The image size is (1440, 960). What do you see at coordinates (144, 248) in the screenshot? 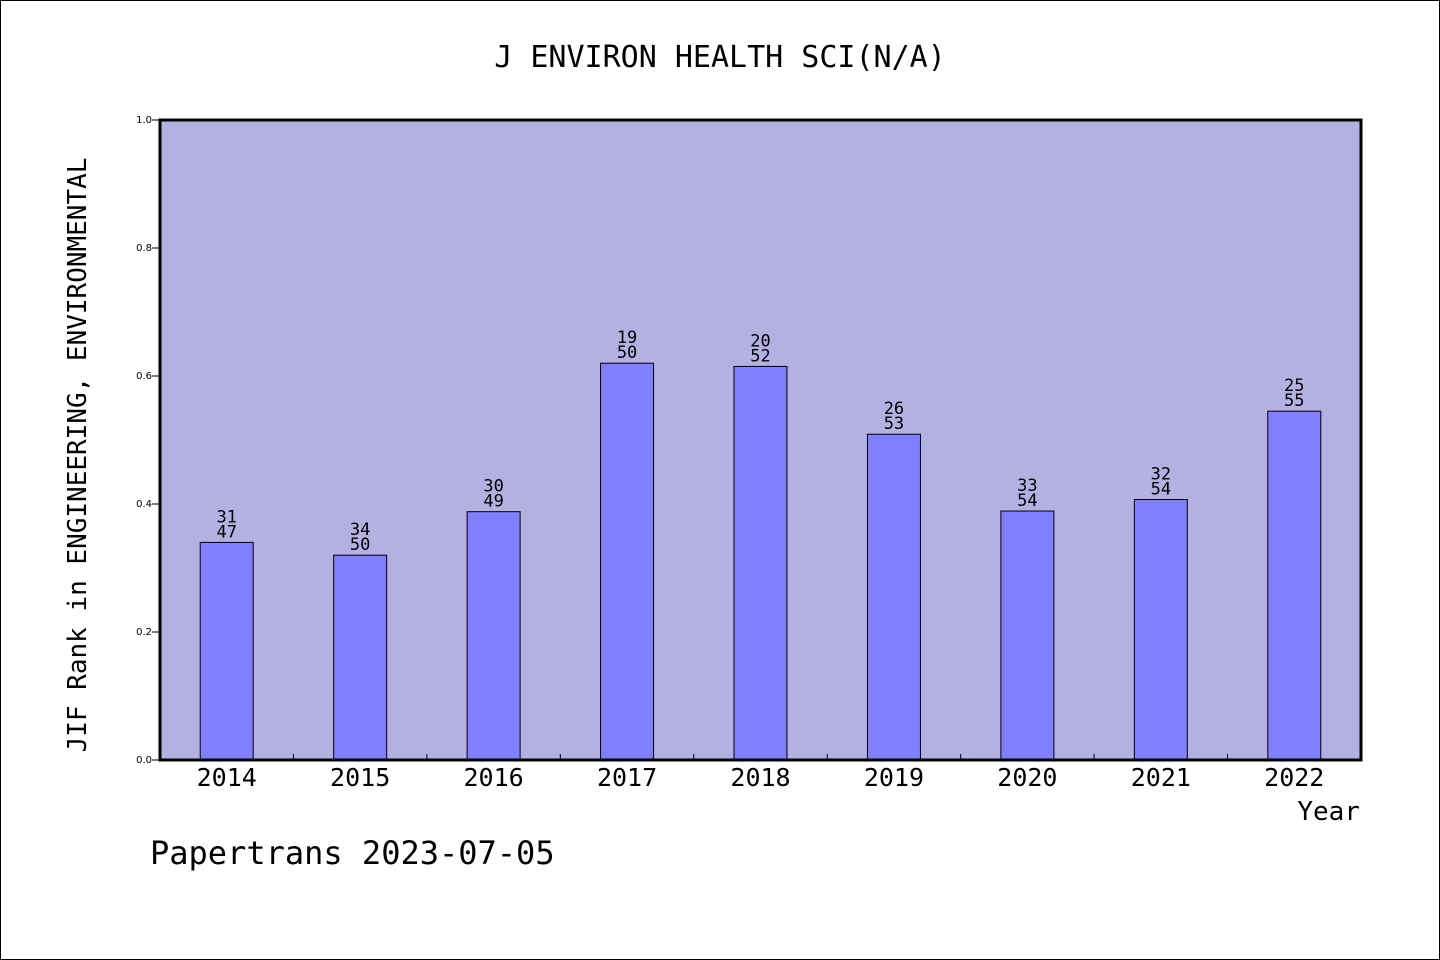
I see `y-tick-label: 0.8` at bounding box center [144, 248].